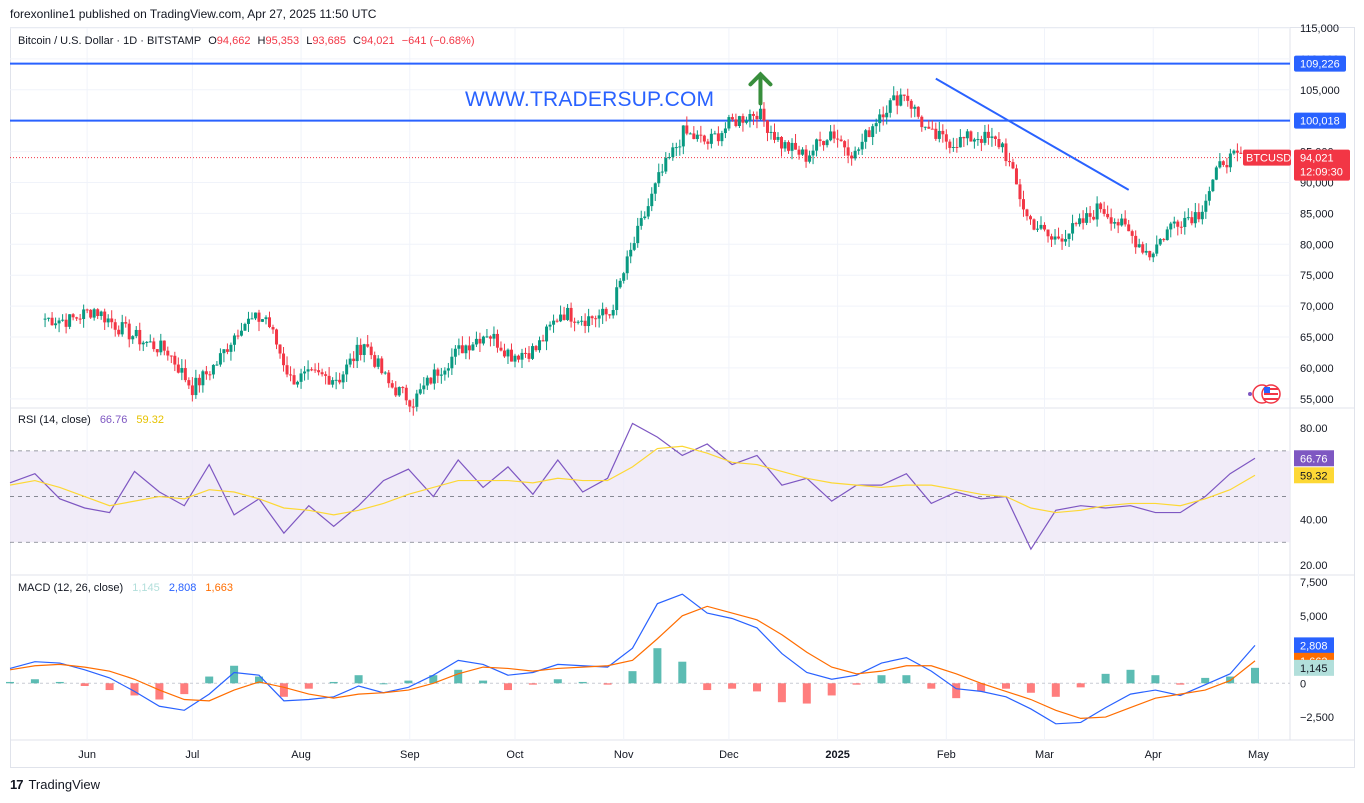 This screenshot has height=803, width=1364. Describe the element at coordinates (261, 41) in the screenshot. I see `high-label: H` at that location.